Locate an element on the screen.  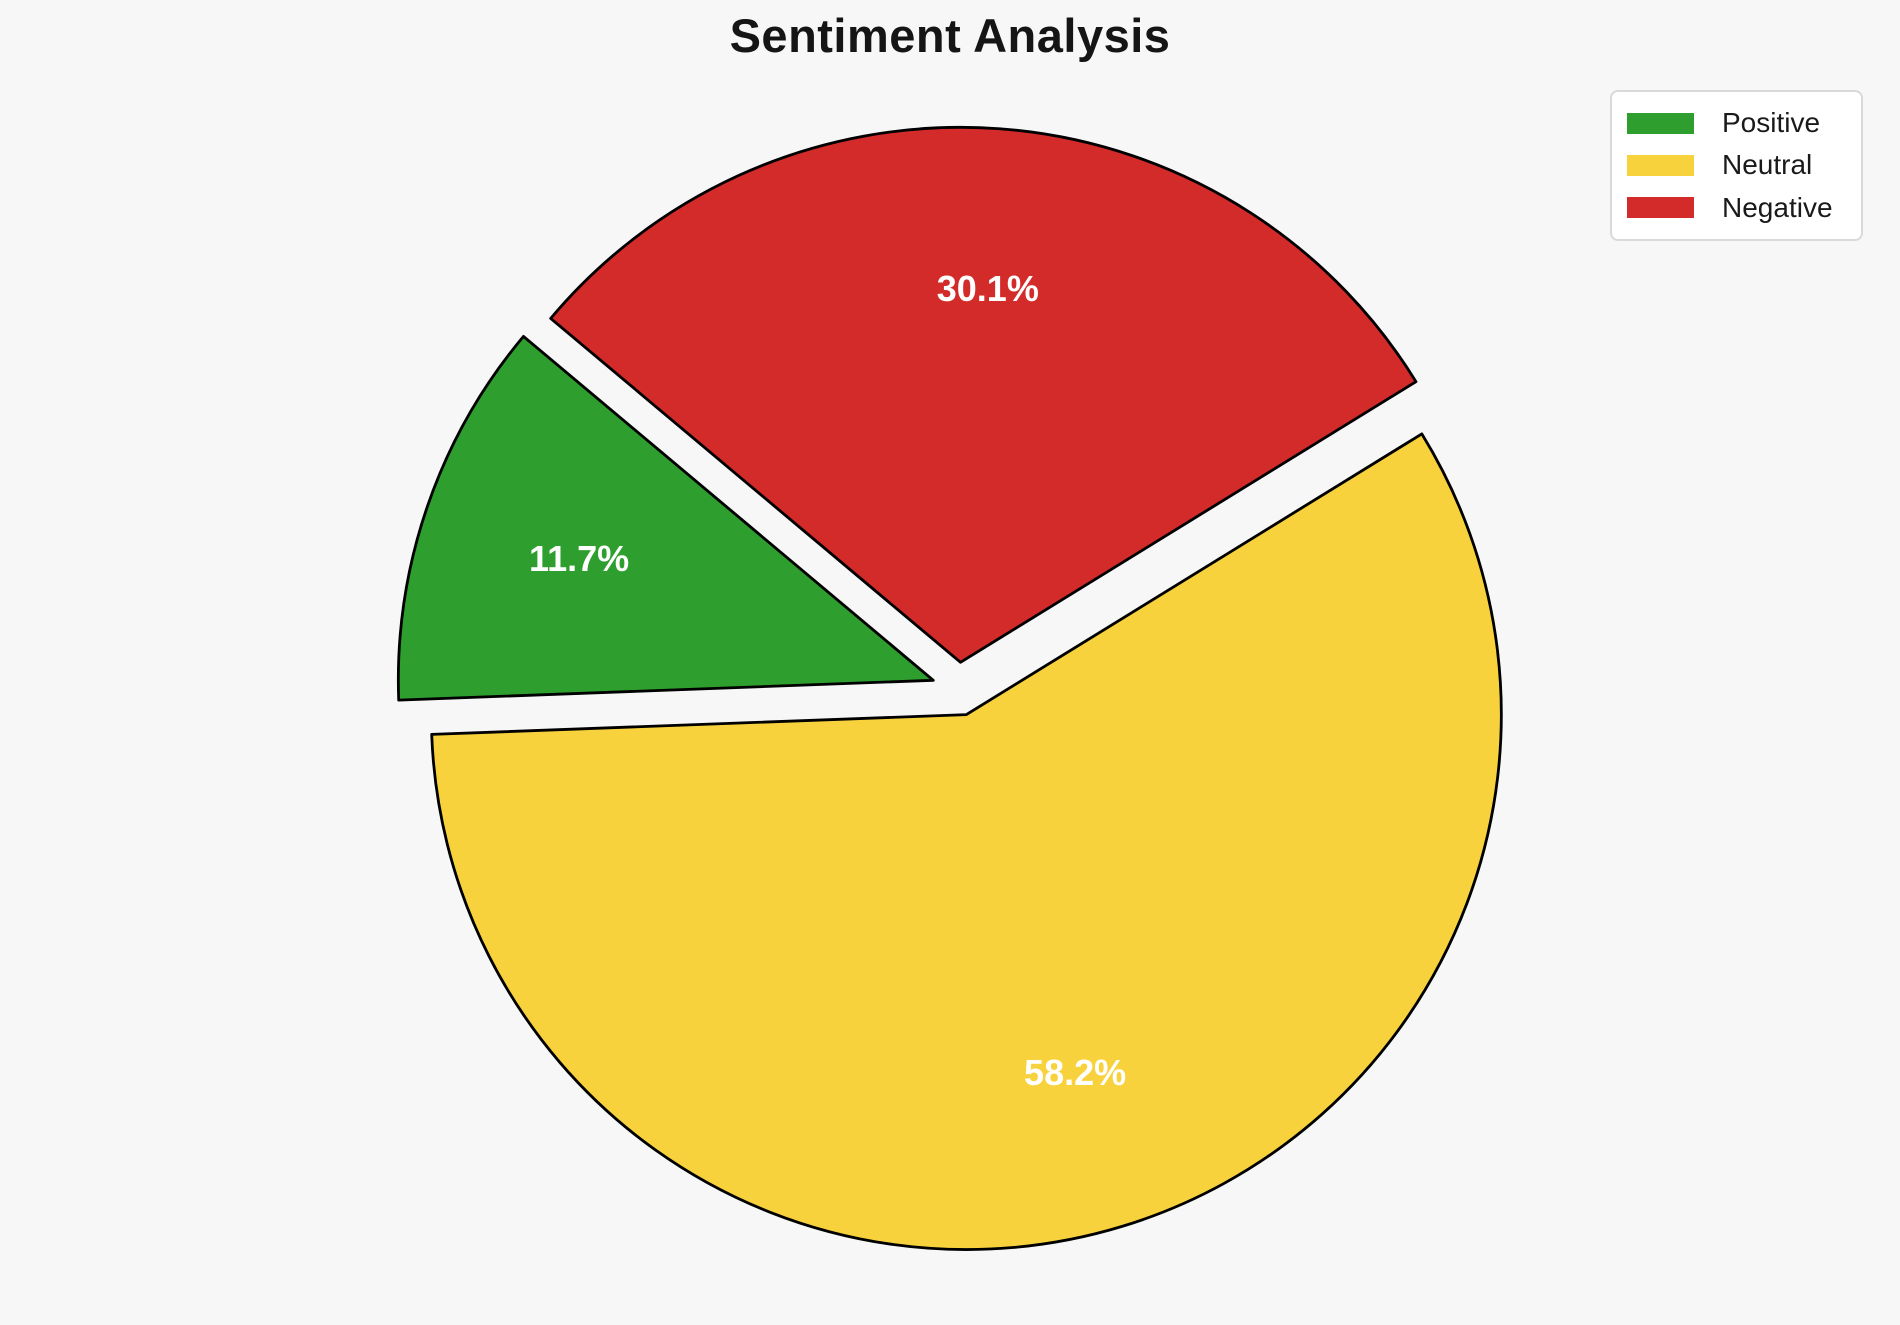
pct-label-positive: 11.7% is located at coordinates (579, 558).